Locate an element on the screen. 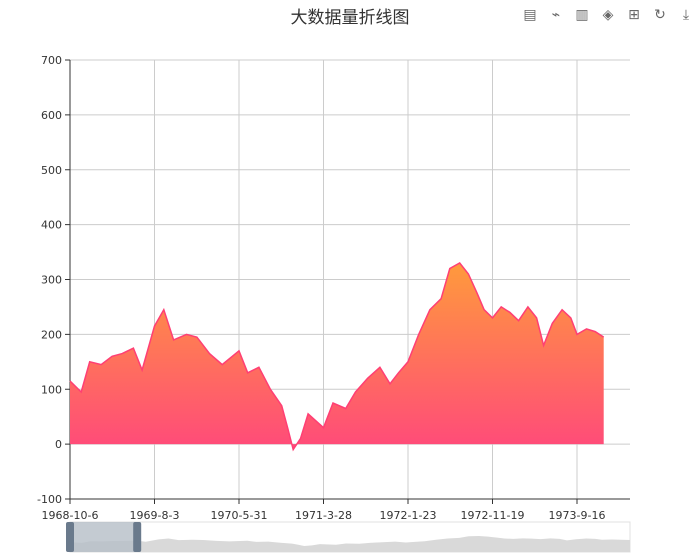  y-tick-label: 400 is located at coordinates (51, 225).